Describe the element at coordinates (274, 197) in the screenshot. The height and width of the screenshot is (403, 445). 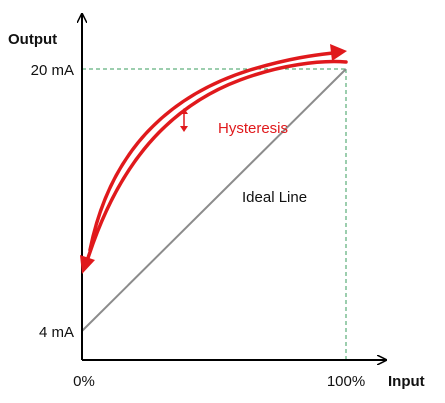
I see `ideal-line-label: Ideal Line` at that location.